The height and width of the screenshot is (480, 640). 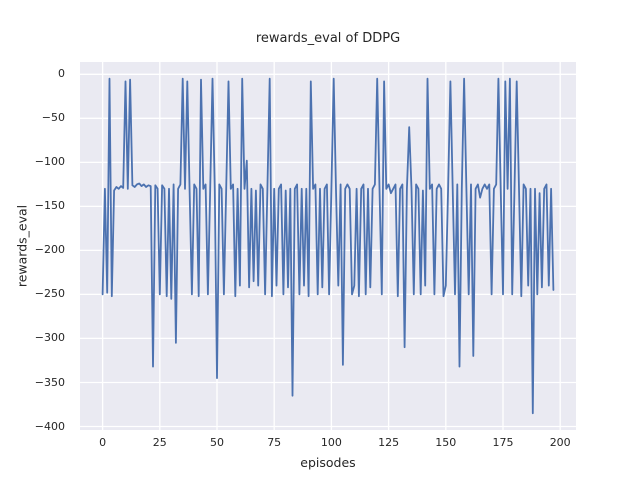 What do you see at coordinates (22, 246) in the screenshot?
I see `y-axis-label: rewards_eval` at bounding box center [22, 246].